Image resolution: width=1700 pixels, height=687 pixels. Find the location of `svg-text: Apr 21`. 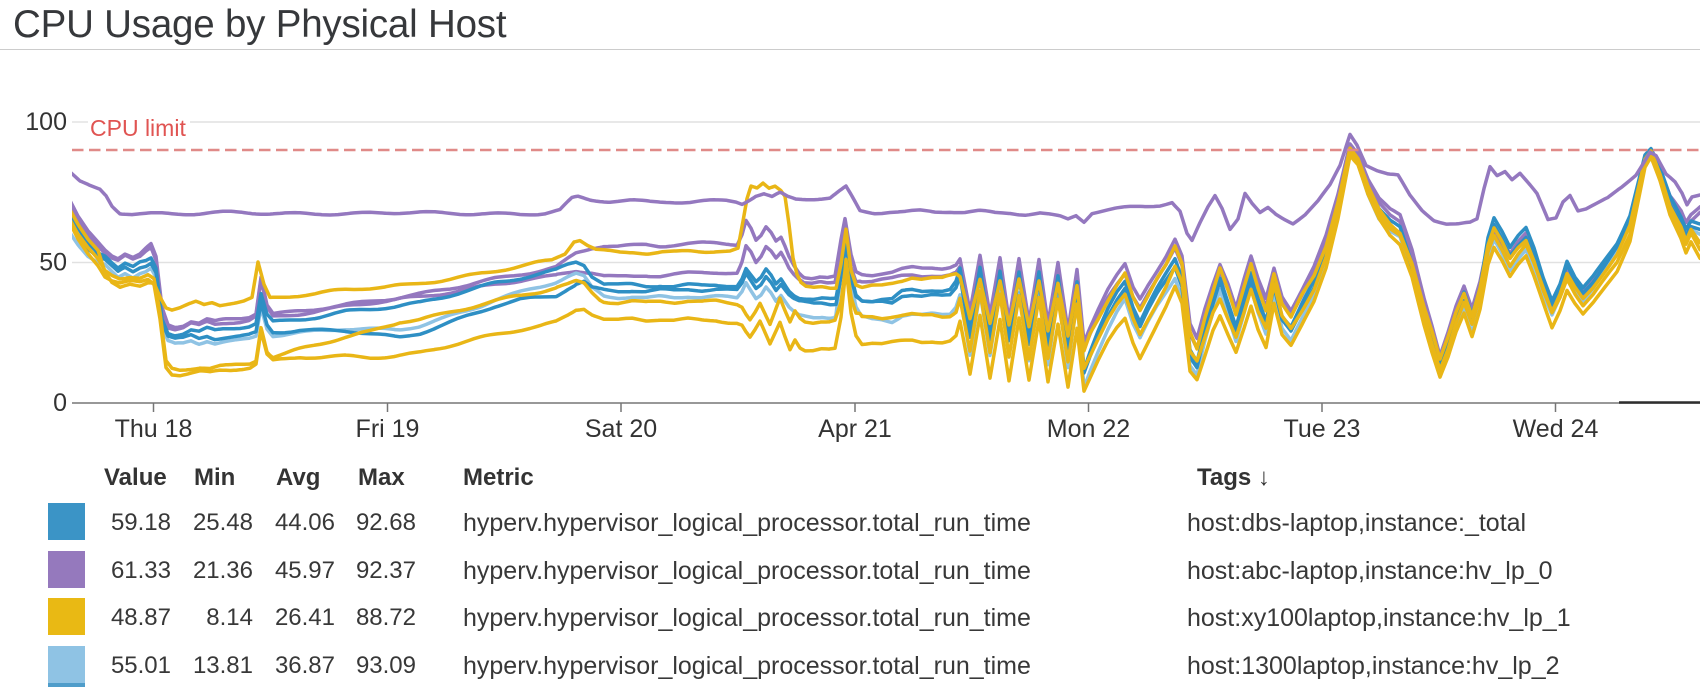

svg-text: Apr 21 is located at coordinates (855, 429).